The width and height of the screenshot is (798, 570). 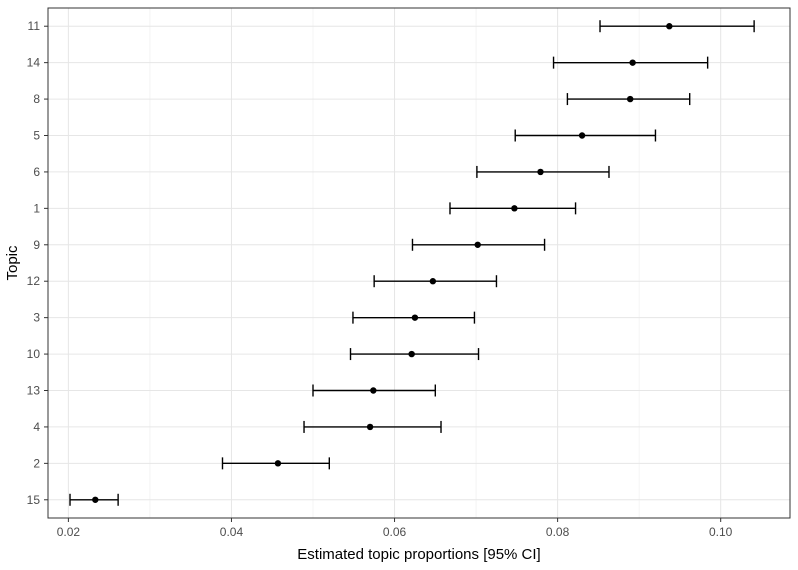 What do you see at coordinates (69, 532) in the screenshot?
I see `x-tick-label: 0.02` at bounding box center [69, 532].